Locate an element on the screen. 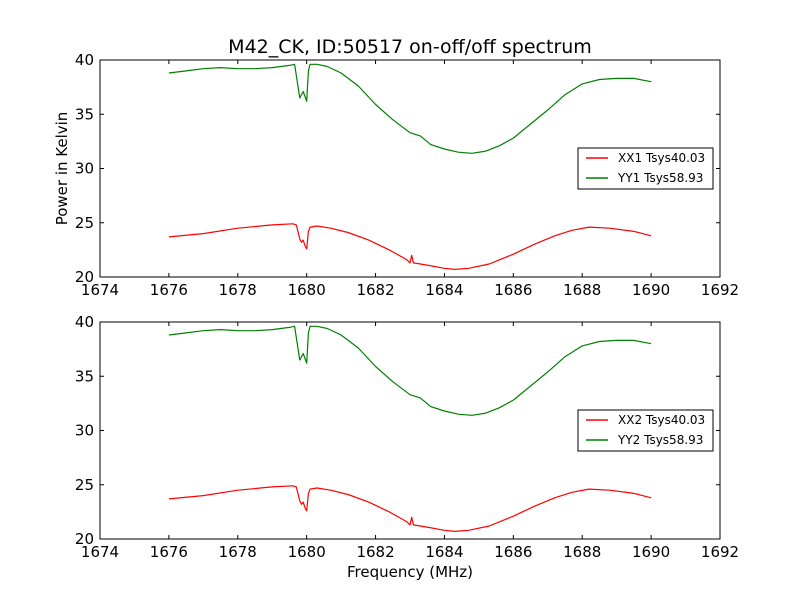 This screenshot has width=800, height=600. legend-label: YY2 Tsys58.93 is located at coordinates (660, 440).